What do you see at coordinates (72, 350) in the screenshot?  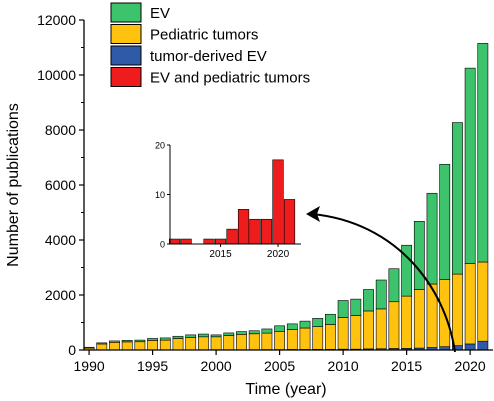 I see `y-tick-label: 0` at bounding box center [72, 350].